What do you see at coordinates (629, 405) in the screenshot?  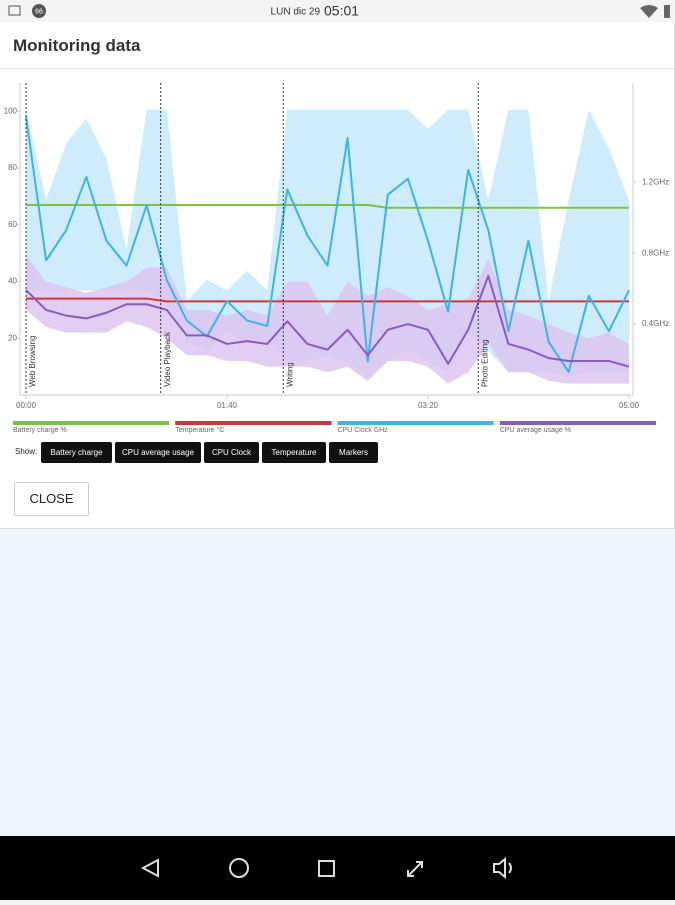 I see `x-tick-label: 05:00` at bounding box center [629, 405].